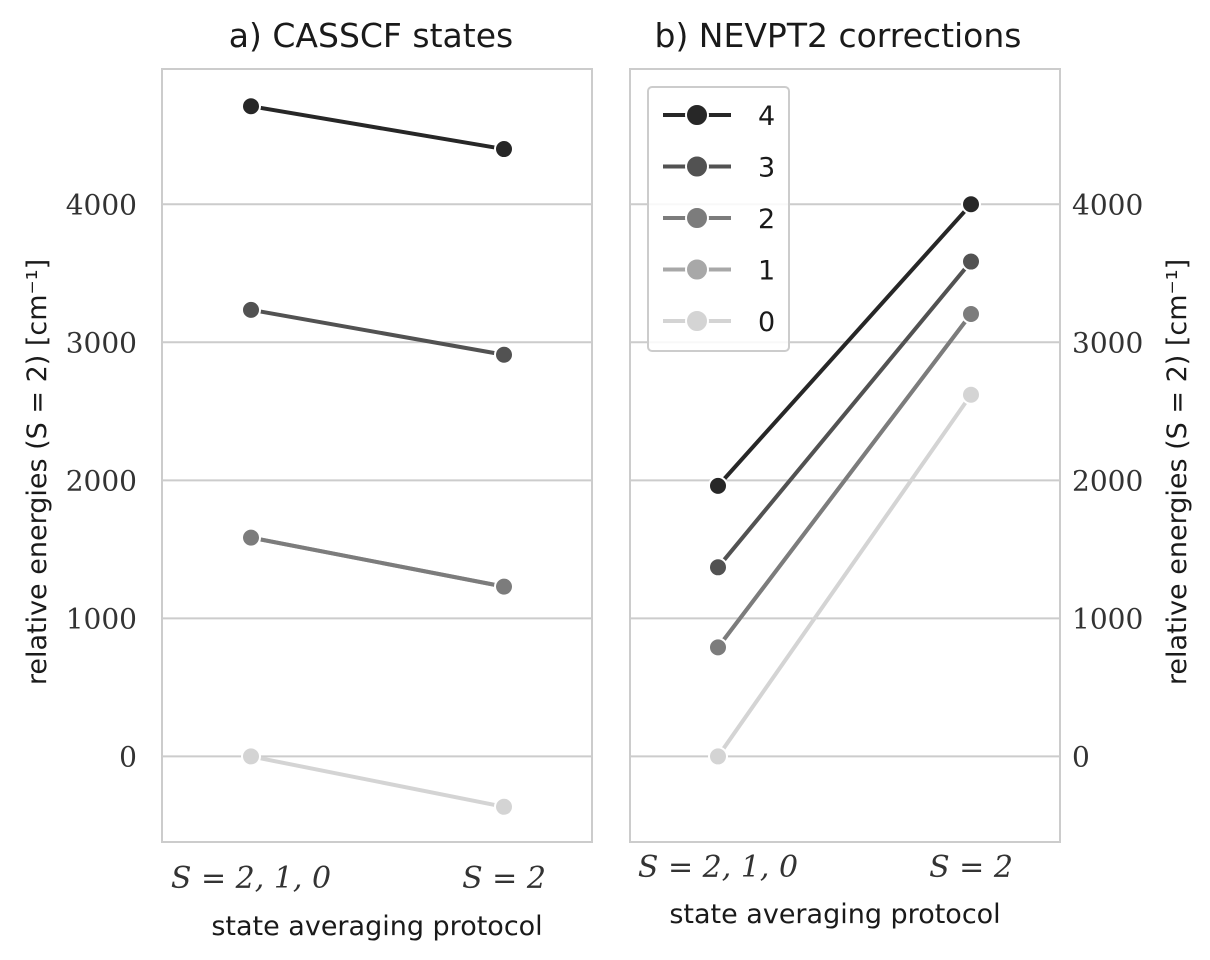 The width and height of the screenshot is (1210, 960). What do you see at coordinates (358, 878) in the screenshot?
I see `x-tick-labels-a: S = 2, 1, 0 S = 2` at bounding box center [358, 878].